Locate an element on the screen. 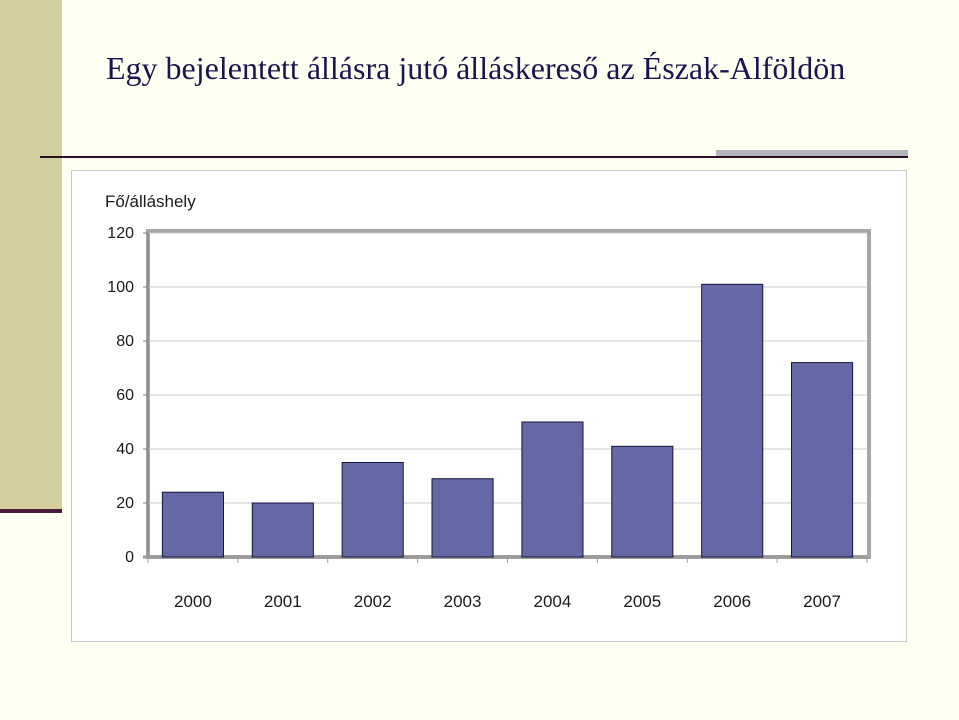 Image resolution: width=959 pixels, height=720 pixels. y-axis-label: Fő/álláshely is located at coordinates (150, 201).